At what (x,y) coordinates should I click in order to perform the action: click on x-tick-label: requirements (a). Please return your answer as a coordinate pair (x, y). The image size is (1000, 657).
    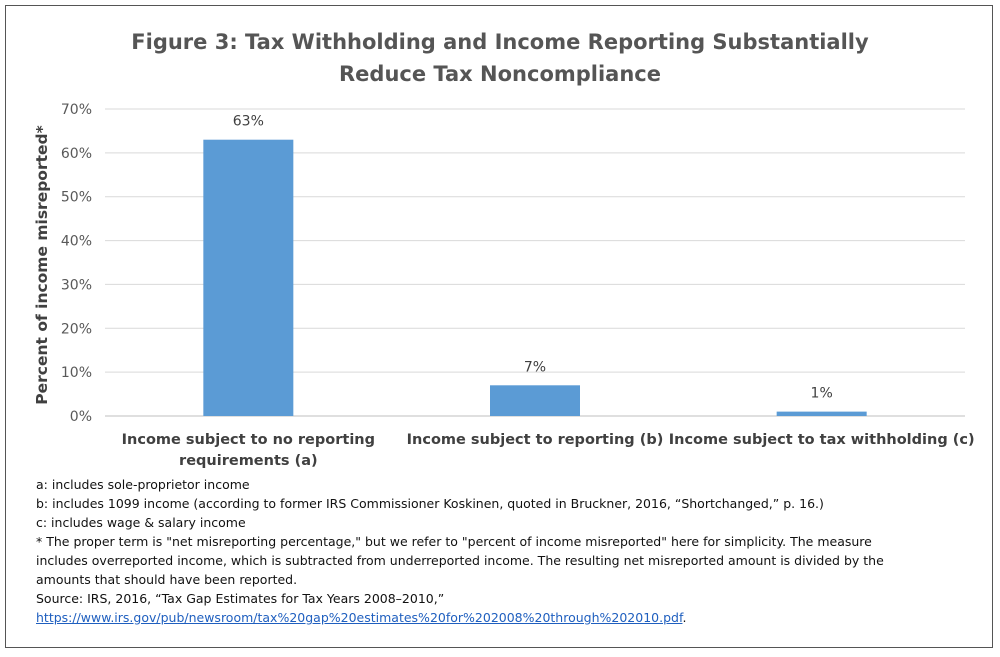
    Looking at the image, I should click on (248, 461).